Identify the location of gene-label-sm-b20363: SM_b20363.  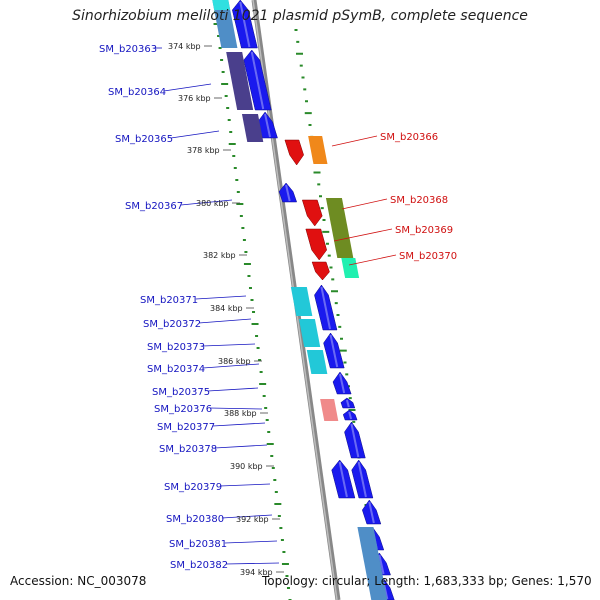
(128, 49).